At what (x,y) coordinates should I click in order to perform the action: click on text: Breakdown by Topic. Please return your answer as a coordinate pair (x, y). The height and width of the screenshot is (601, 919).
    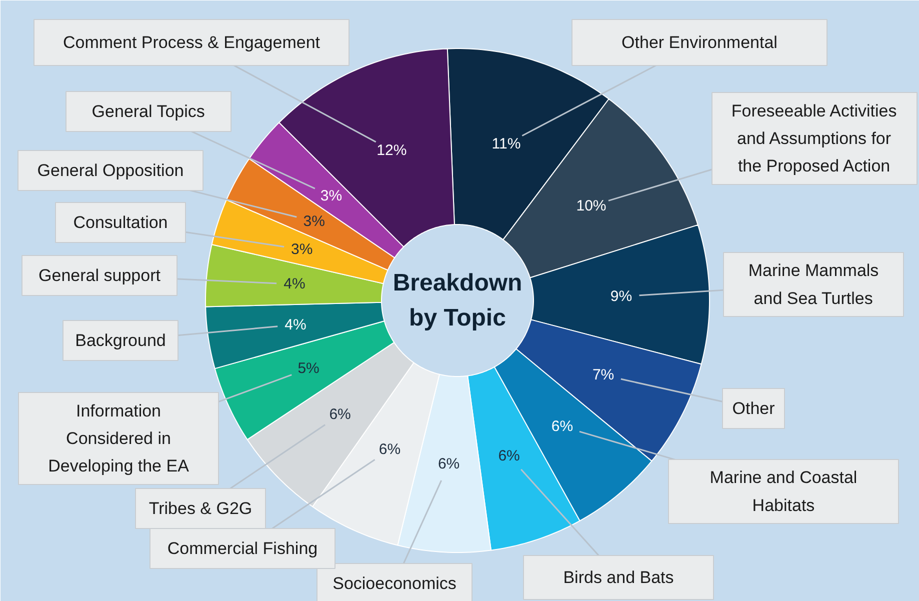
    Looking at the image, I should click on (457, 300).